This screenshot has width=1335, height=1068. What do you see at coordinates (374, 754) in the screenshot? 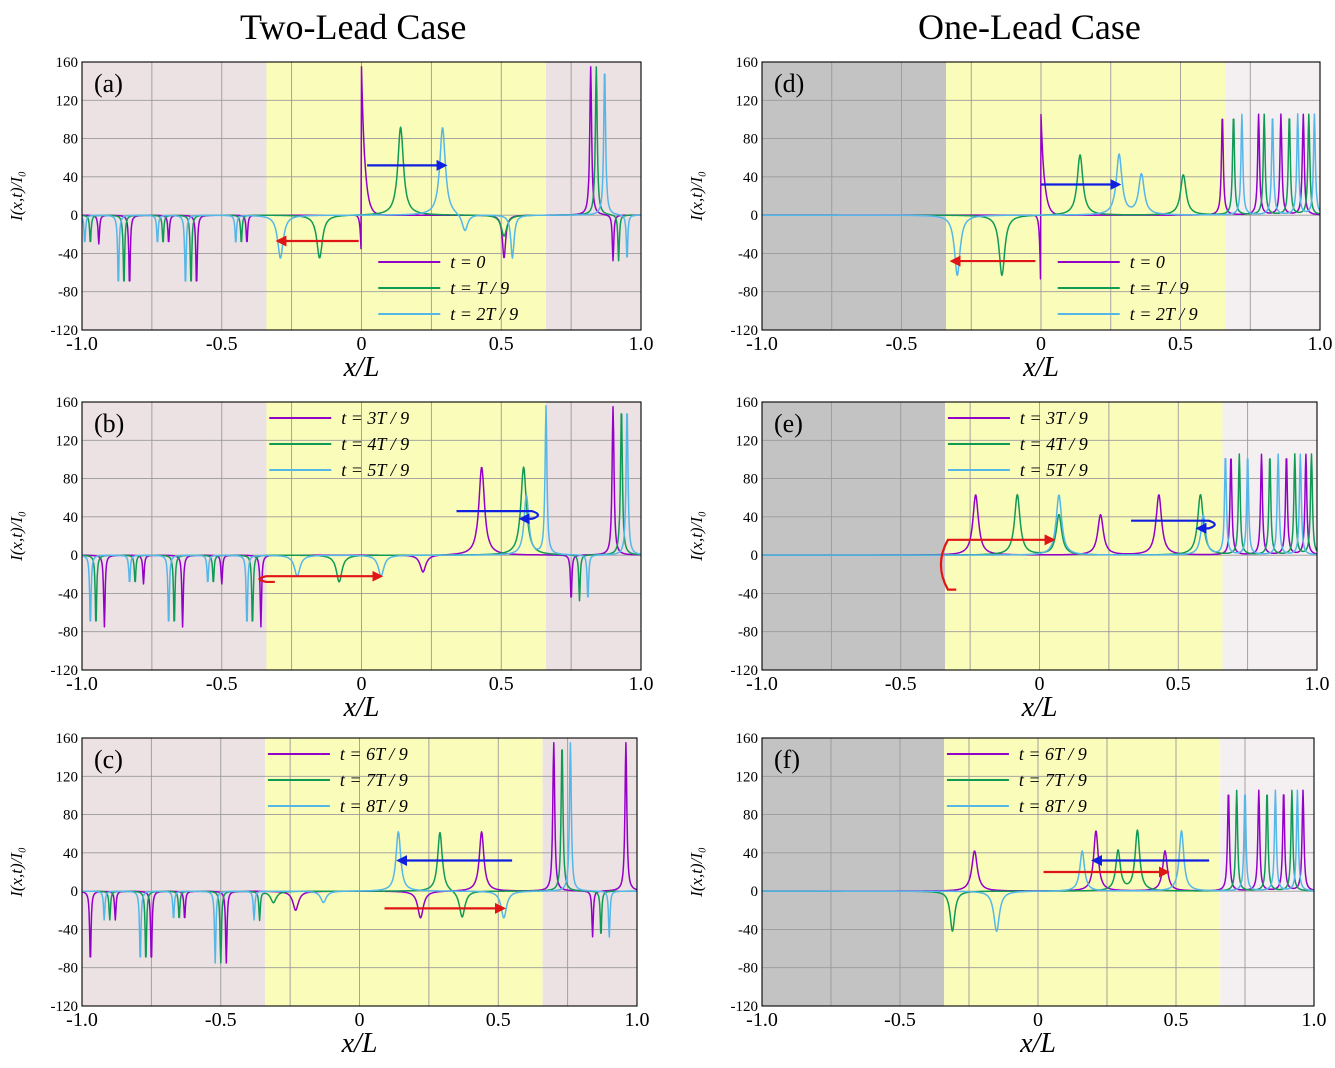
I see `legend-label: t = 6T / 9` at bounding box center [374, 754].